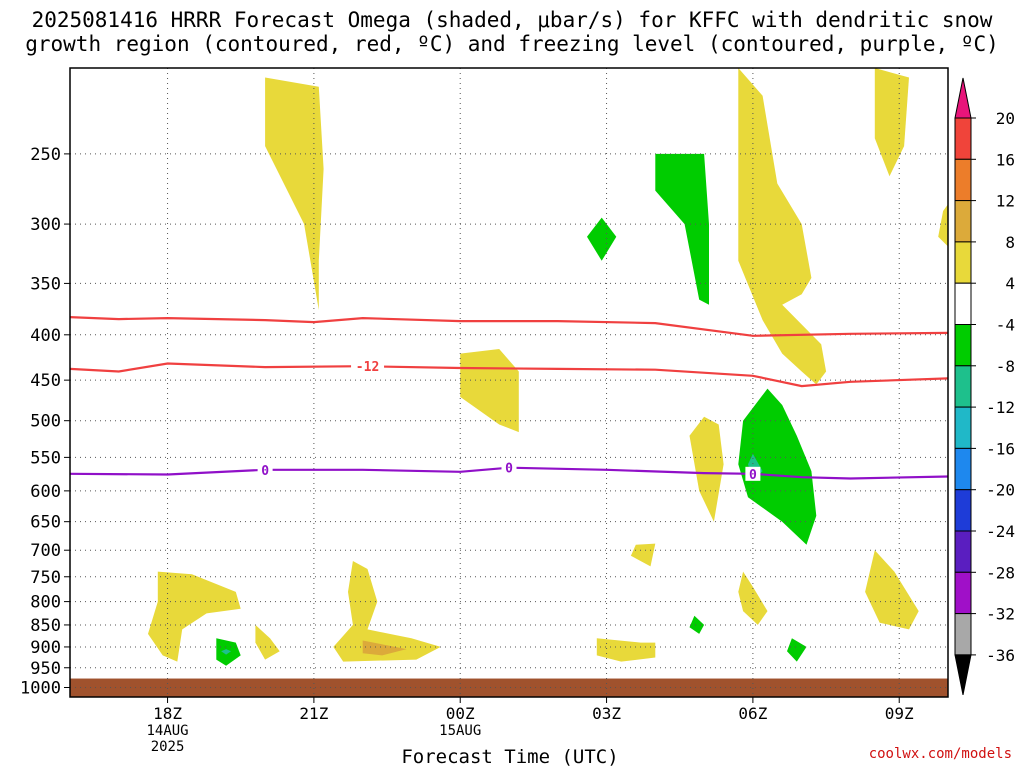 This screenshot has height=768, width=1024. Describe the element at coordinates (1000, 448) in the screenshot. I see `colorbar-label-8: -16` at that location.